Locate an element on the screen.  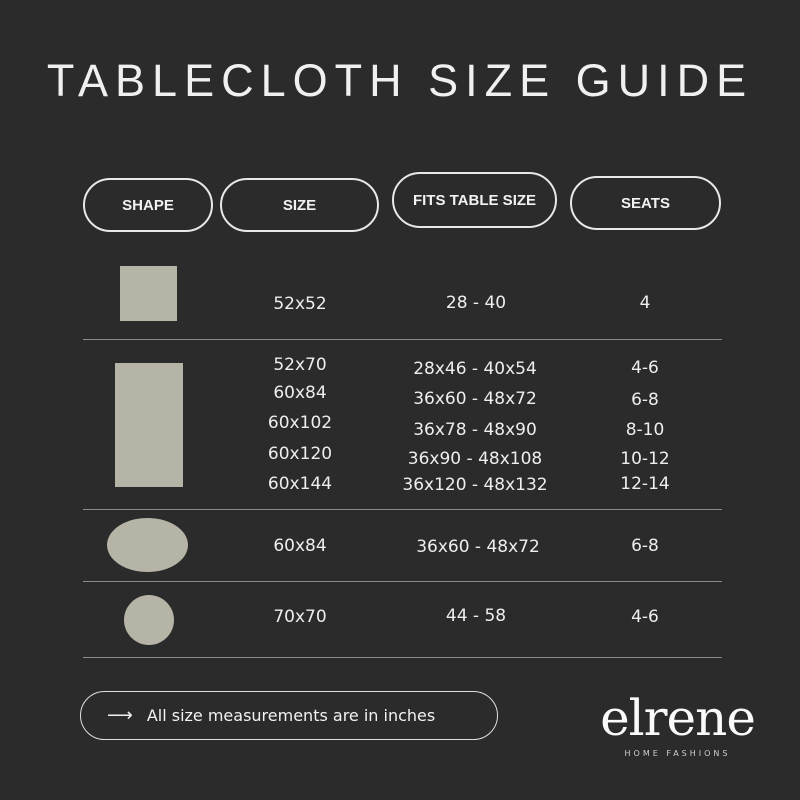
seats-cell: 12-14 is located at coordinates (645, 484).